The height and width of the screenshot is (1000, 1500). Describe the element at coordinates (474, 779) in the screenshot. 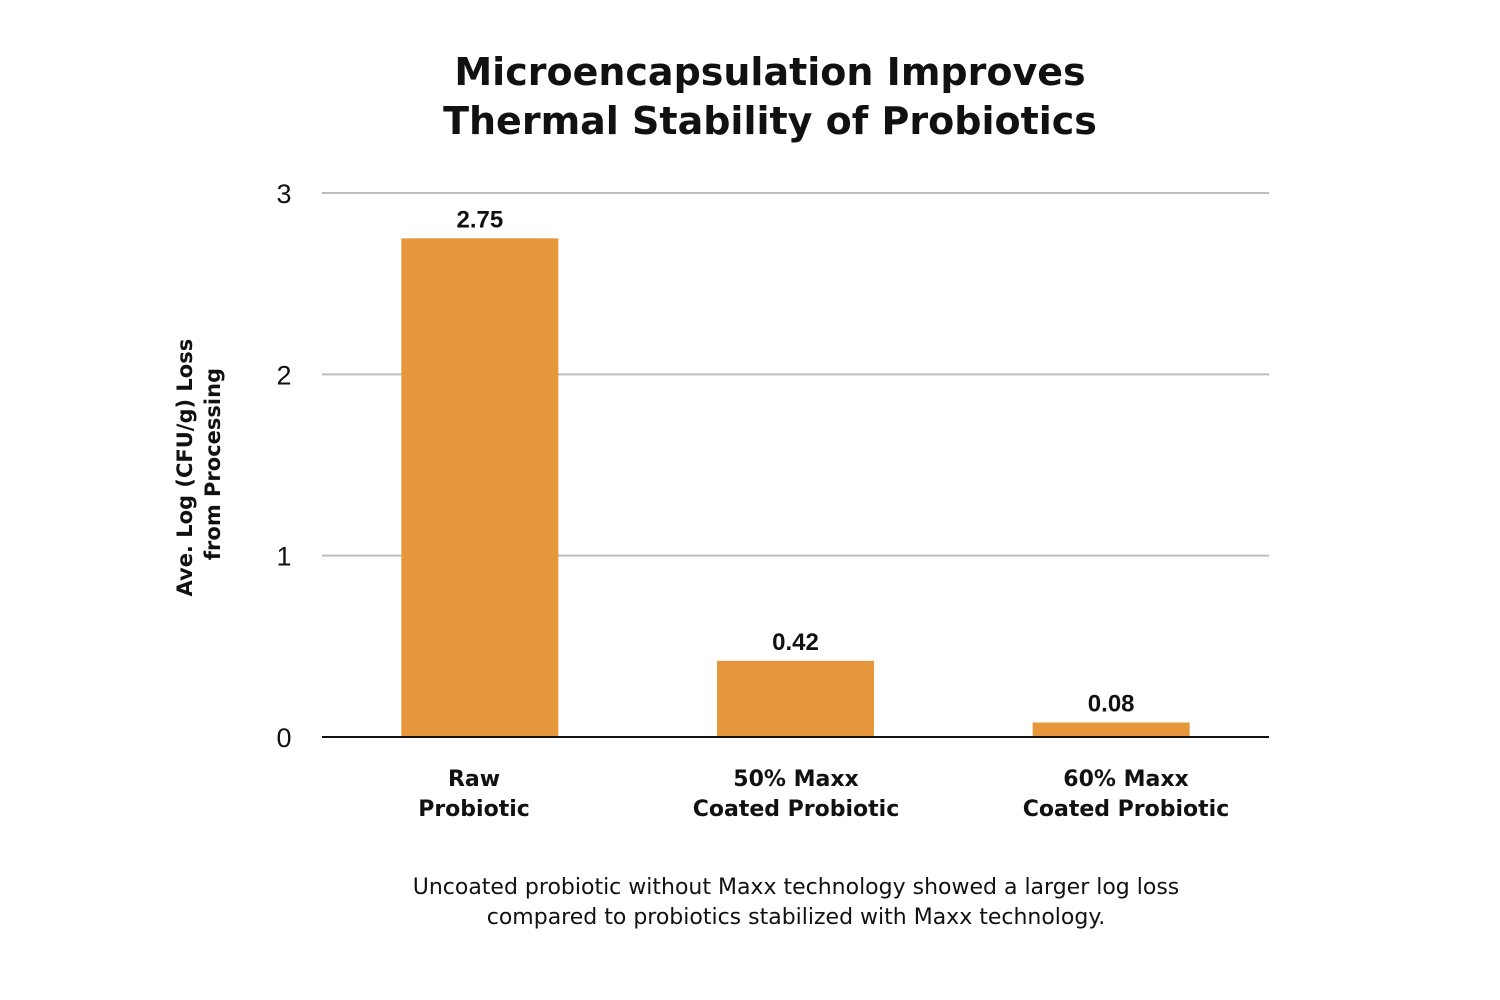

I see `category-label-1-line-1: Raw` at that location.